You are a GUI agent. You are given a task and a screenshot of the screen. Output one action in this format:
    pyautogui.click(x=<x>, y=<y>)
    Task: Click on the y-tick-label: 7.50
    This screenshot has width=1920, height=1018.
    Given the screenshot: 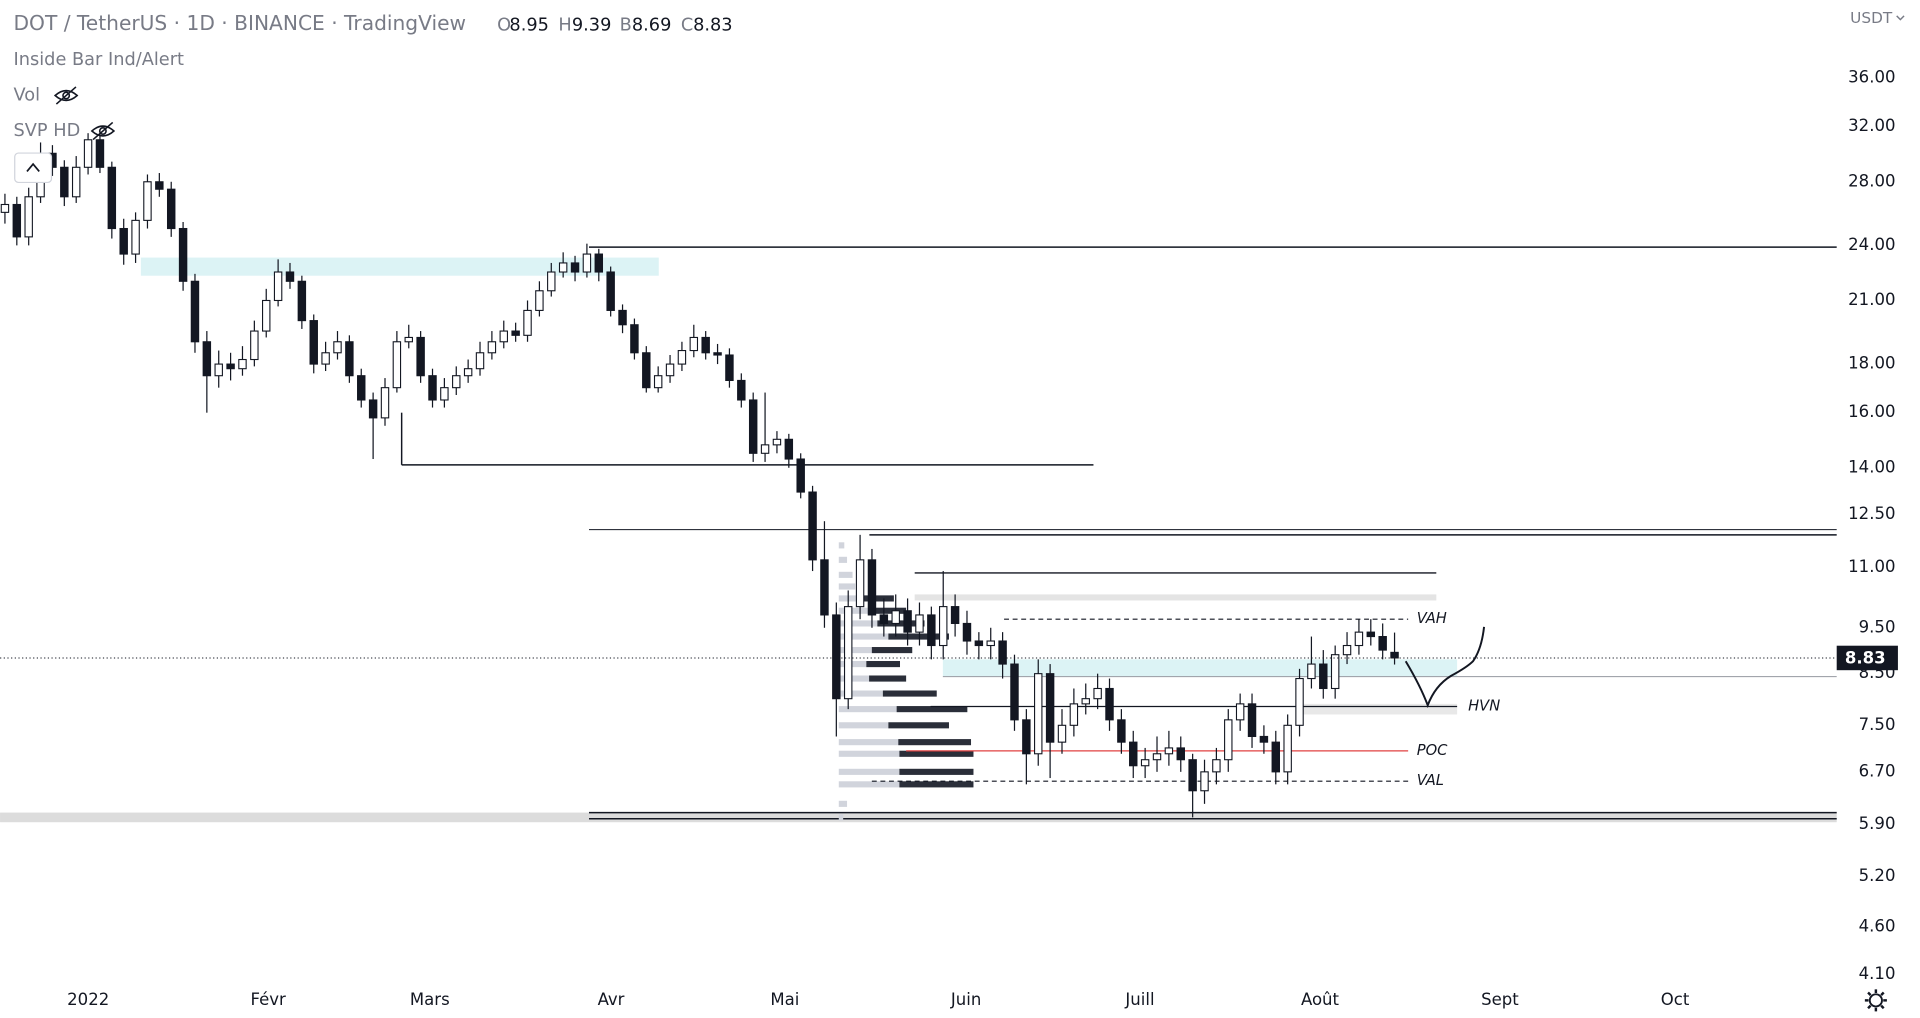 What is the action you would take?
    pyautogui.click(x=1877, y=724)
    